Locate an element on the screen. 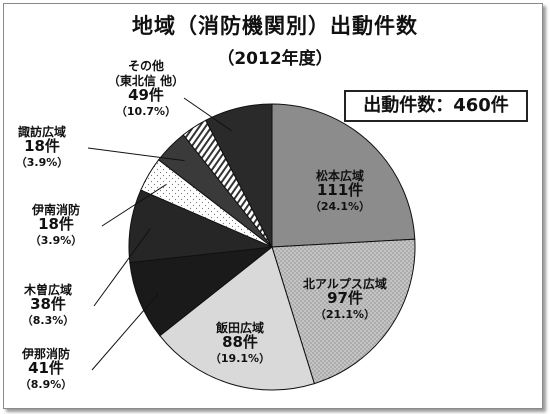 The image size is (550, 414). slice-label-6-line-0: 諏訪広域 is located at coordinates (42, 131).